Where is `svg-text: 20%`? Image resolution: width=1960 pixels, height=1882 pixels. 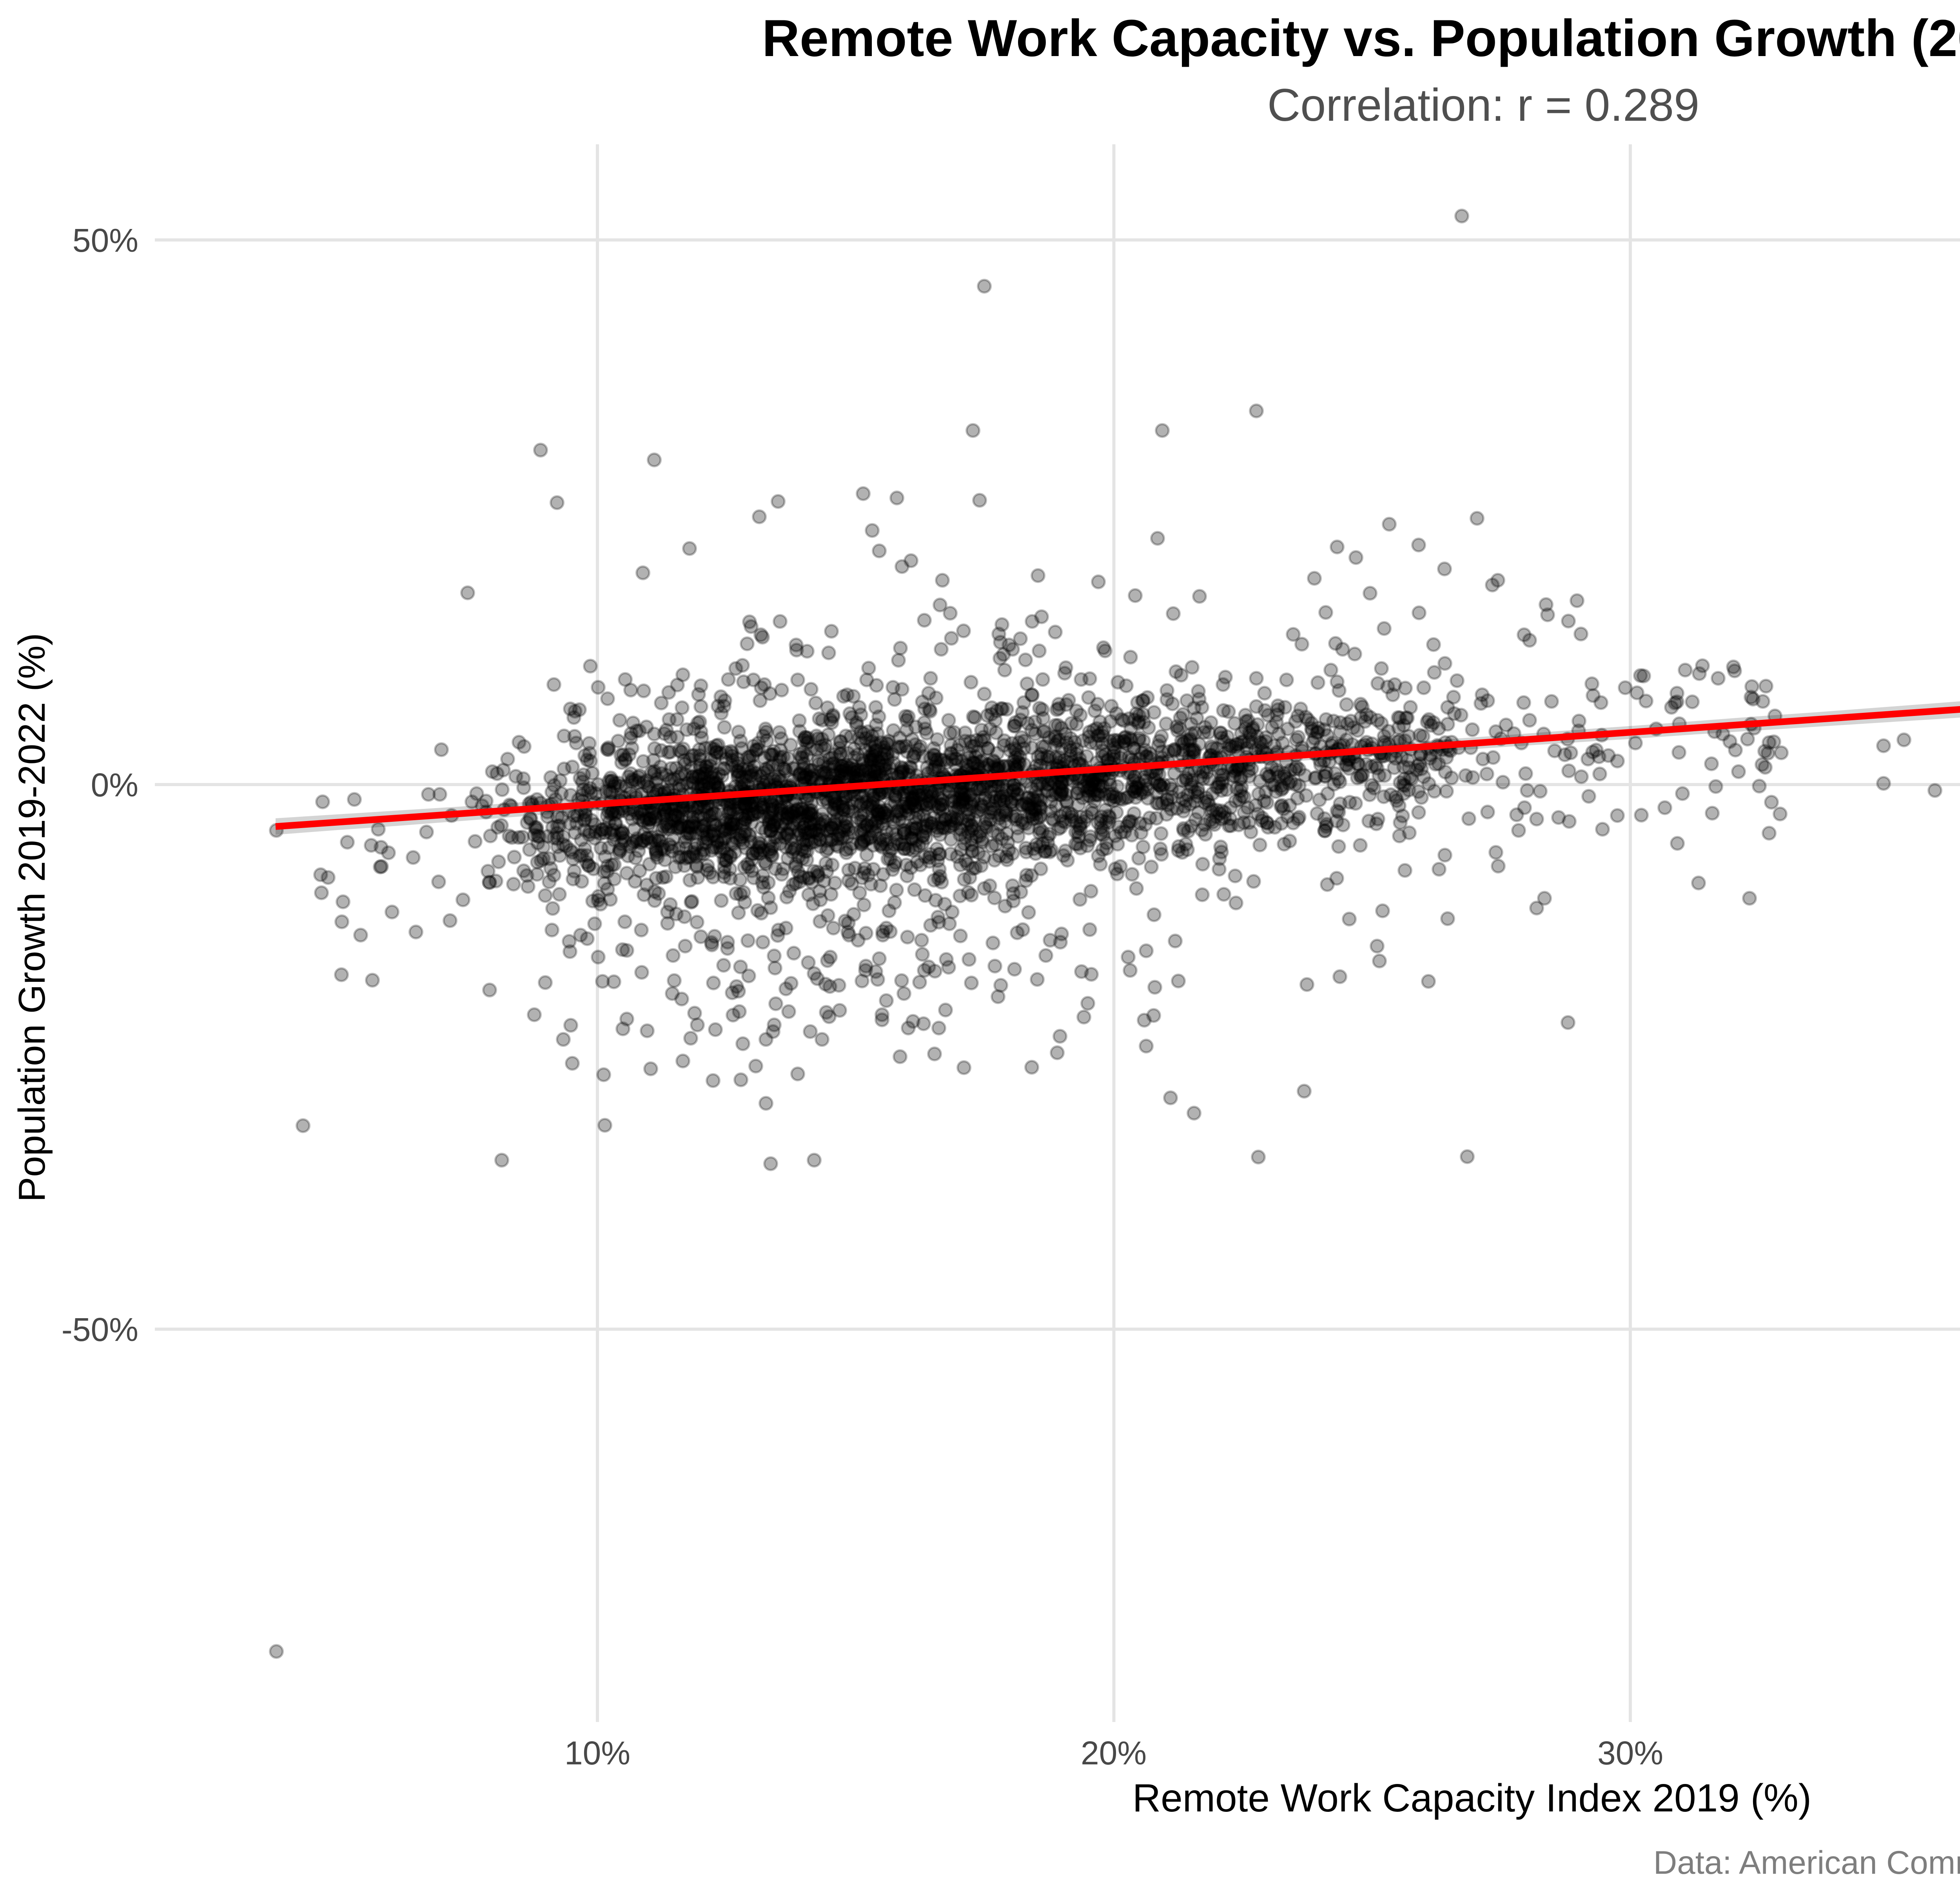
svg-text: 20% is located at coordinates (1114, 1753).